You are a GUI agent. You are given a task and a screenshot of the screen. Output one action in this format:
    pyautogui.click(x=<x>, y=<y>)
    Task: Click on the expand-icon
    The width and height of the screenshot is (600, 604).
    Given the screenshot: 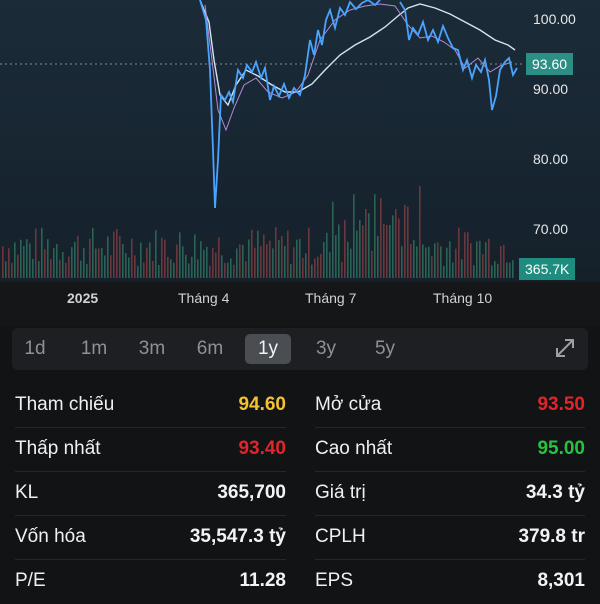 What is the action you would take?
    pyautogui.click(x=565, y=348)
    